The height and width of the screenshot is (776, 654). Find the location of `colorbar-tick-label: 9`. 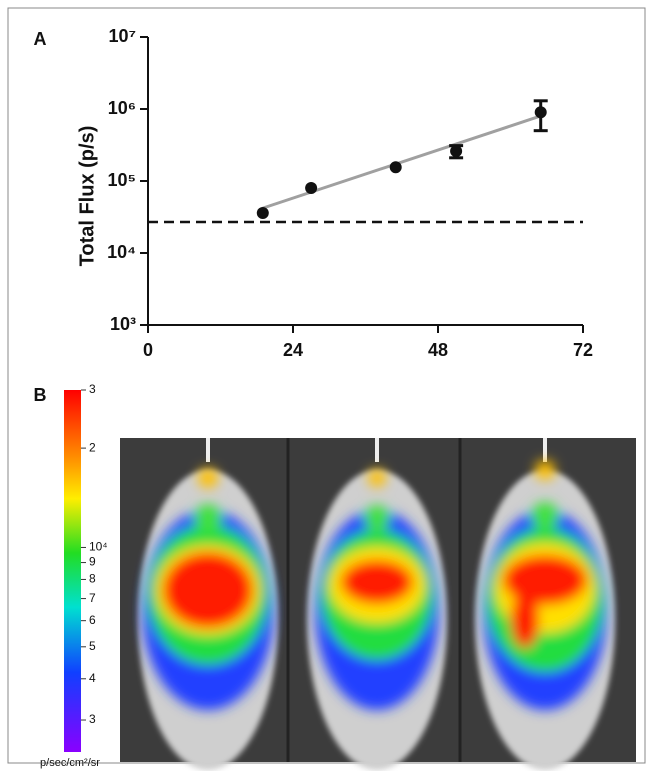

colorbar-tick-label: 9 is located at coordinates (92, 562).